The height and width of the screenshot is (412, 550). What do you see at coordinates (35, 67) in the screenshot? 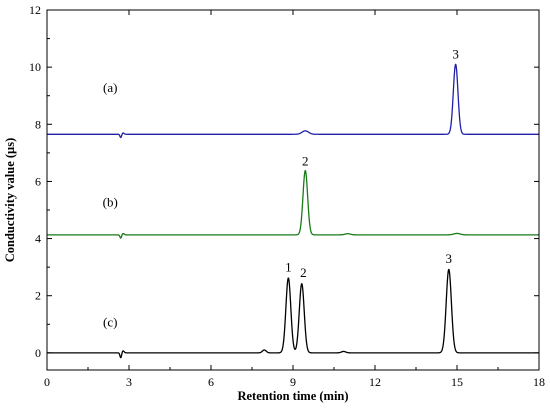
I see `y-tick-label: 10` at bounding box center [35, 67].